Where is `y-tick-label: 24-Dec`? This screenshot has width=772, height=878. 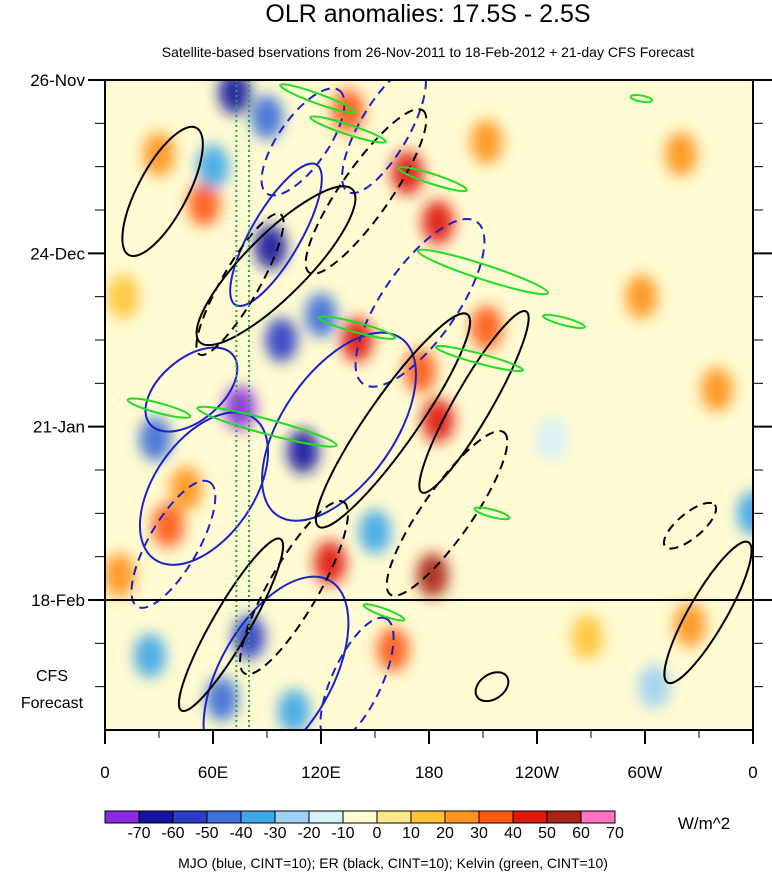 y-tick-label: 24-Dec is located at coordinates (57, 253).